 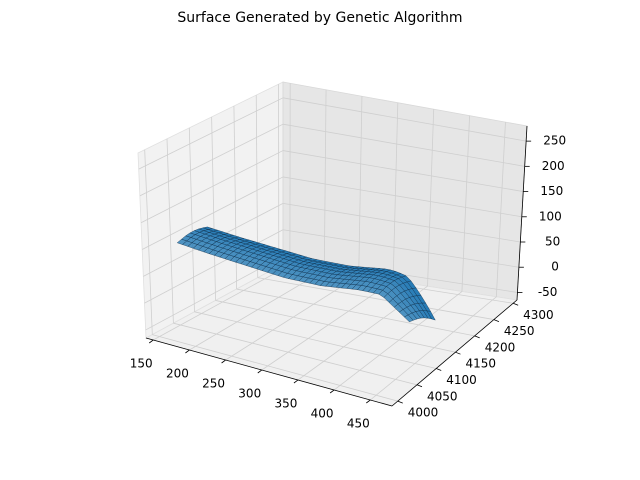 What do you see at coordinates (461, 380) in the screenshot?
I see `y-tick-label: 4100` at bounding box center [461, 380].